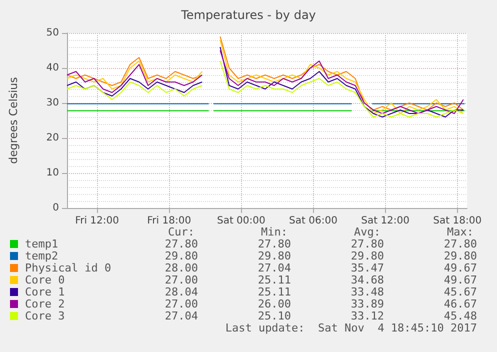 This screenshot has height=352, width=497. I want to click on text: 45.48, so click(460, 316).